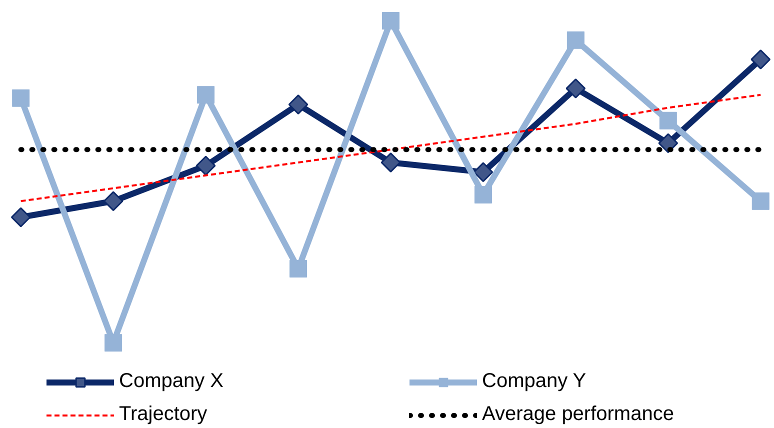 The image size is (774, 428). I want to click on legend-label: Company X, so click(171, 381).